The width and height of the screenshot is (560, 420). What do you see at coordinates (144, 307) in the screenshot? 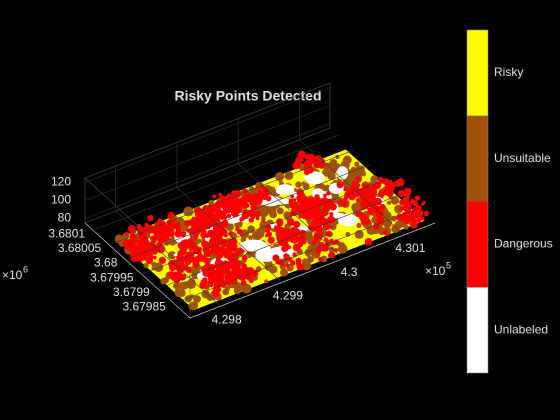
I see `y-tick-label: 3.67985` at bounding box center [144, 307].